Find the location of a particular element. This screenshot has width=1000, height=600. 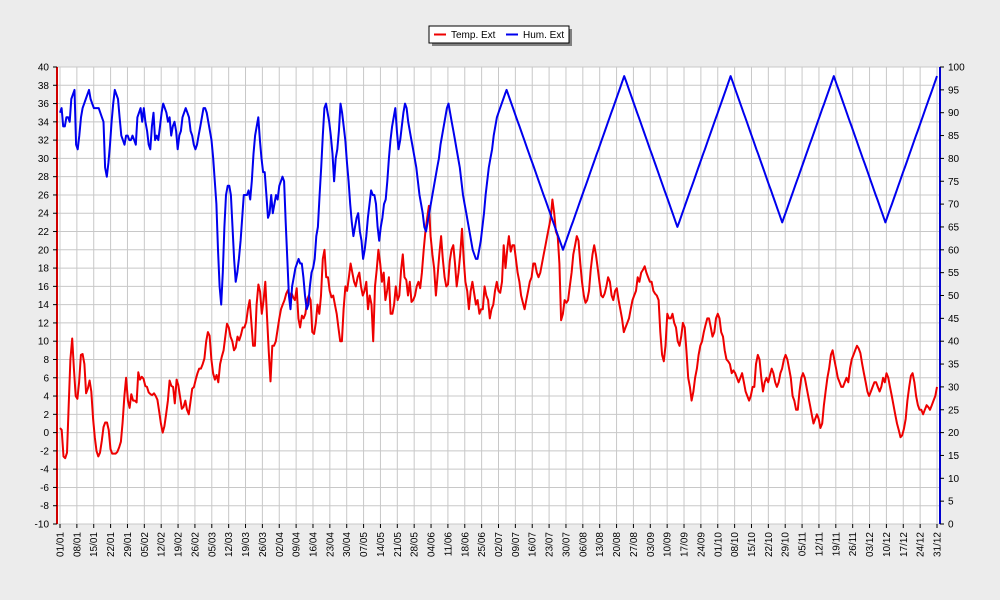

left-tick-label: 36 is located at coordinates (44, 104).